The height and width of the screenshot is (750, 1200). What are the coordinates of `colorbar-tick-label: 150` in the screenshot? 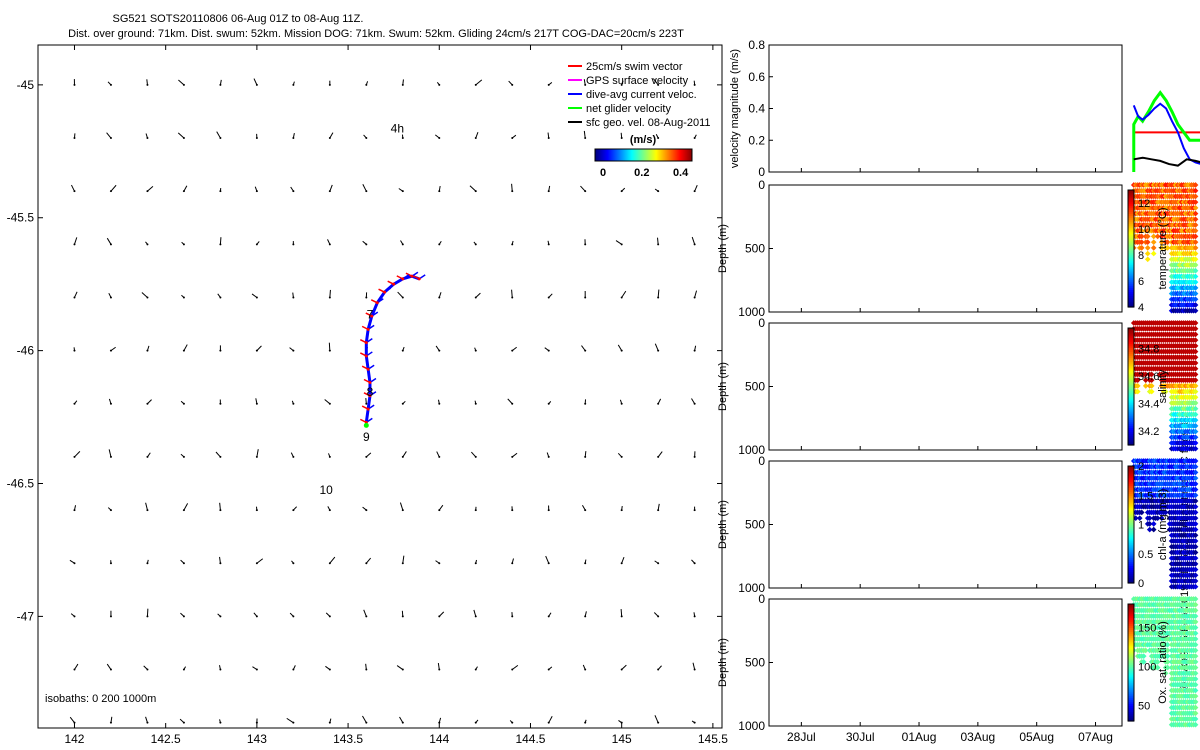 It's located at (1147, 628).